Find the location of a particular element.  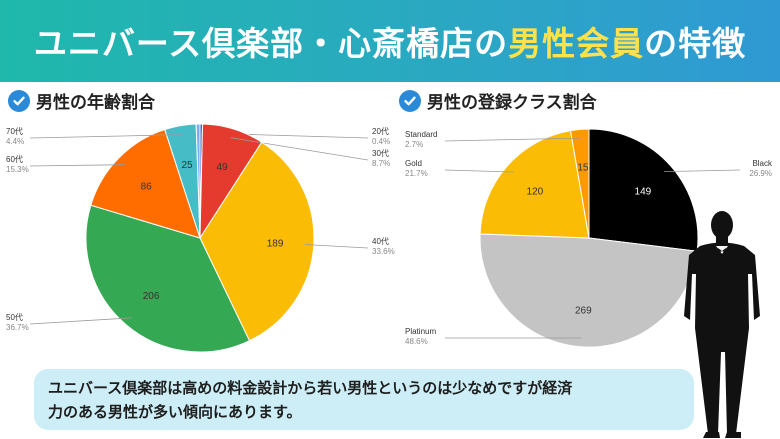

pie-slice-Platinum is located at coordinates (588, 290).